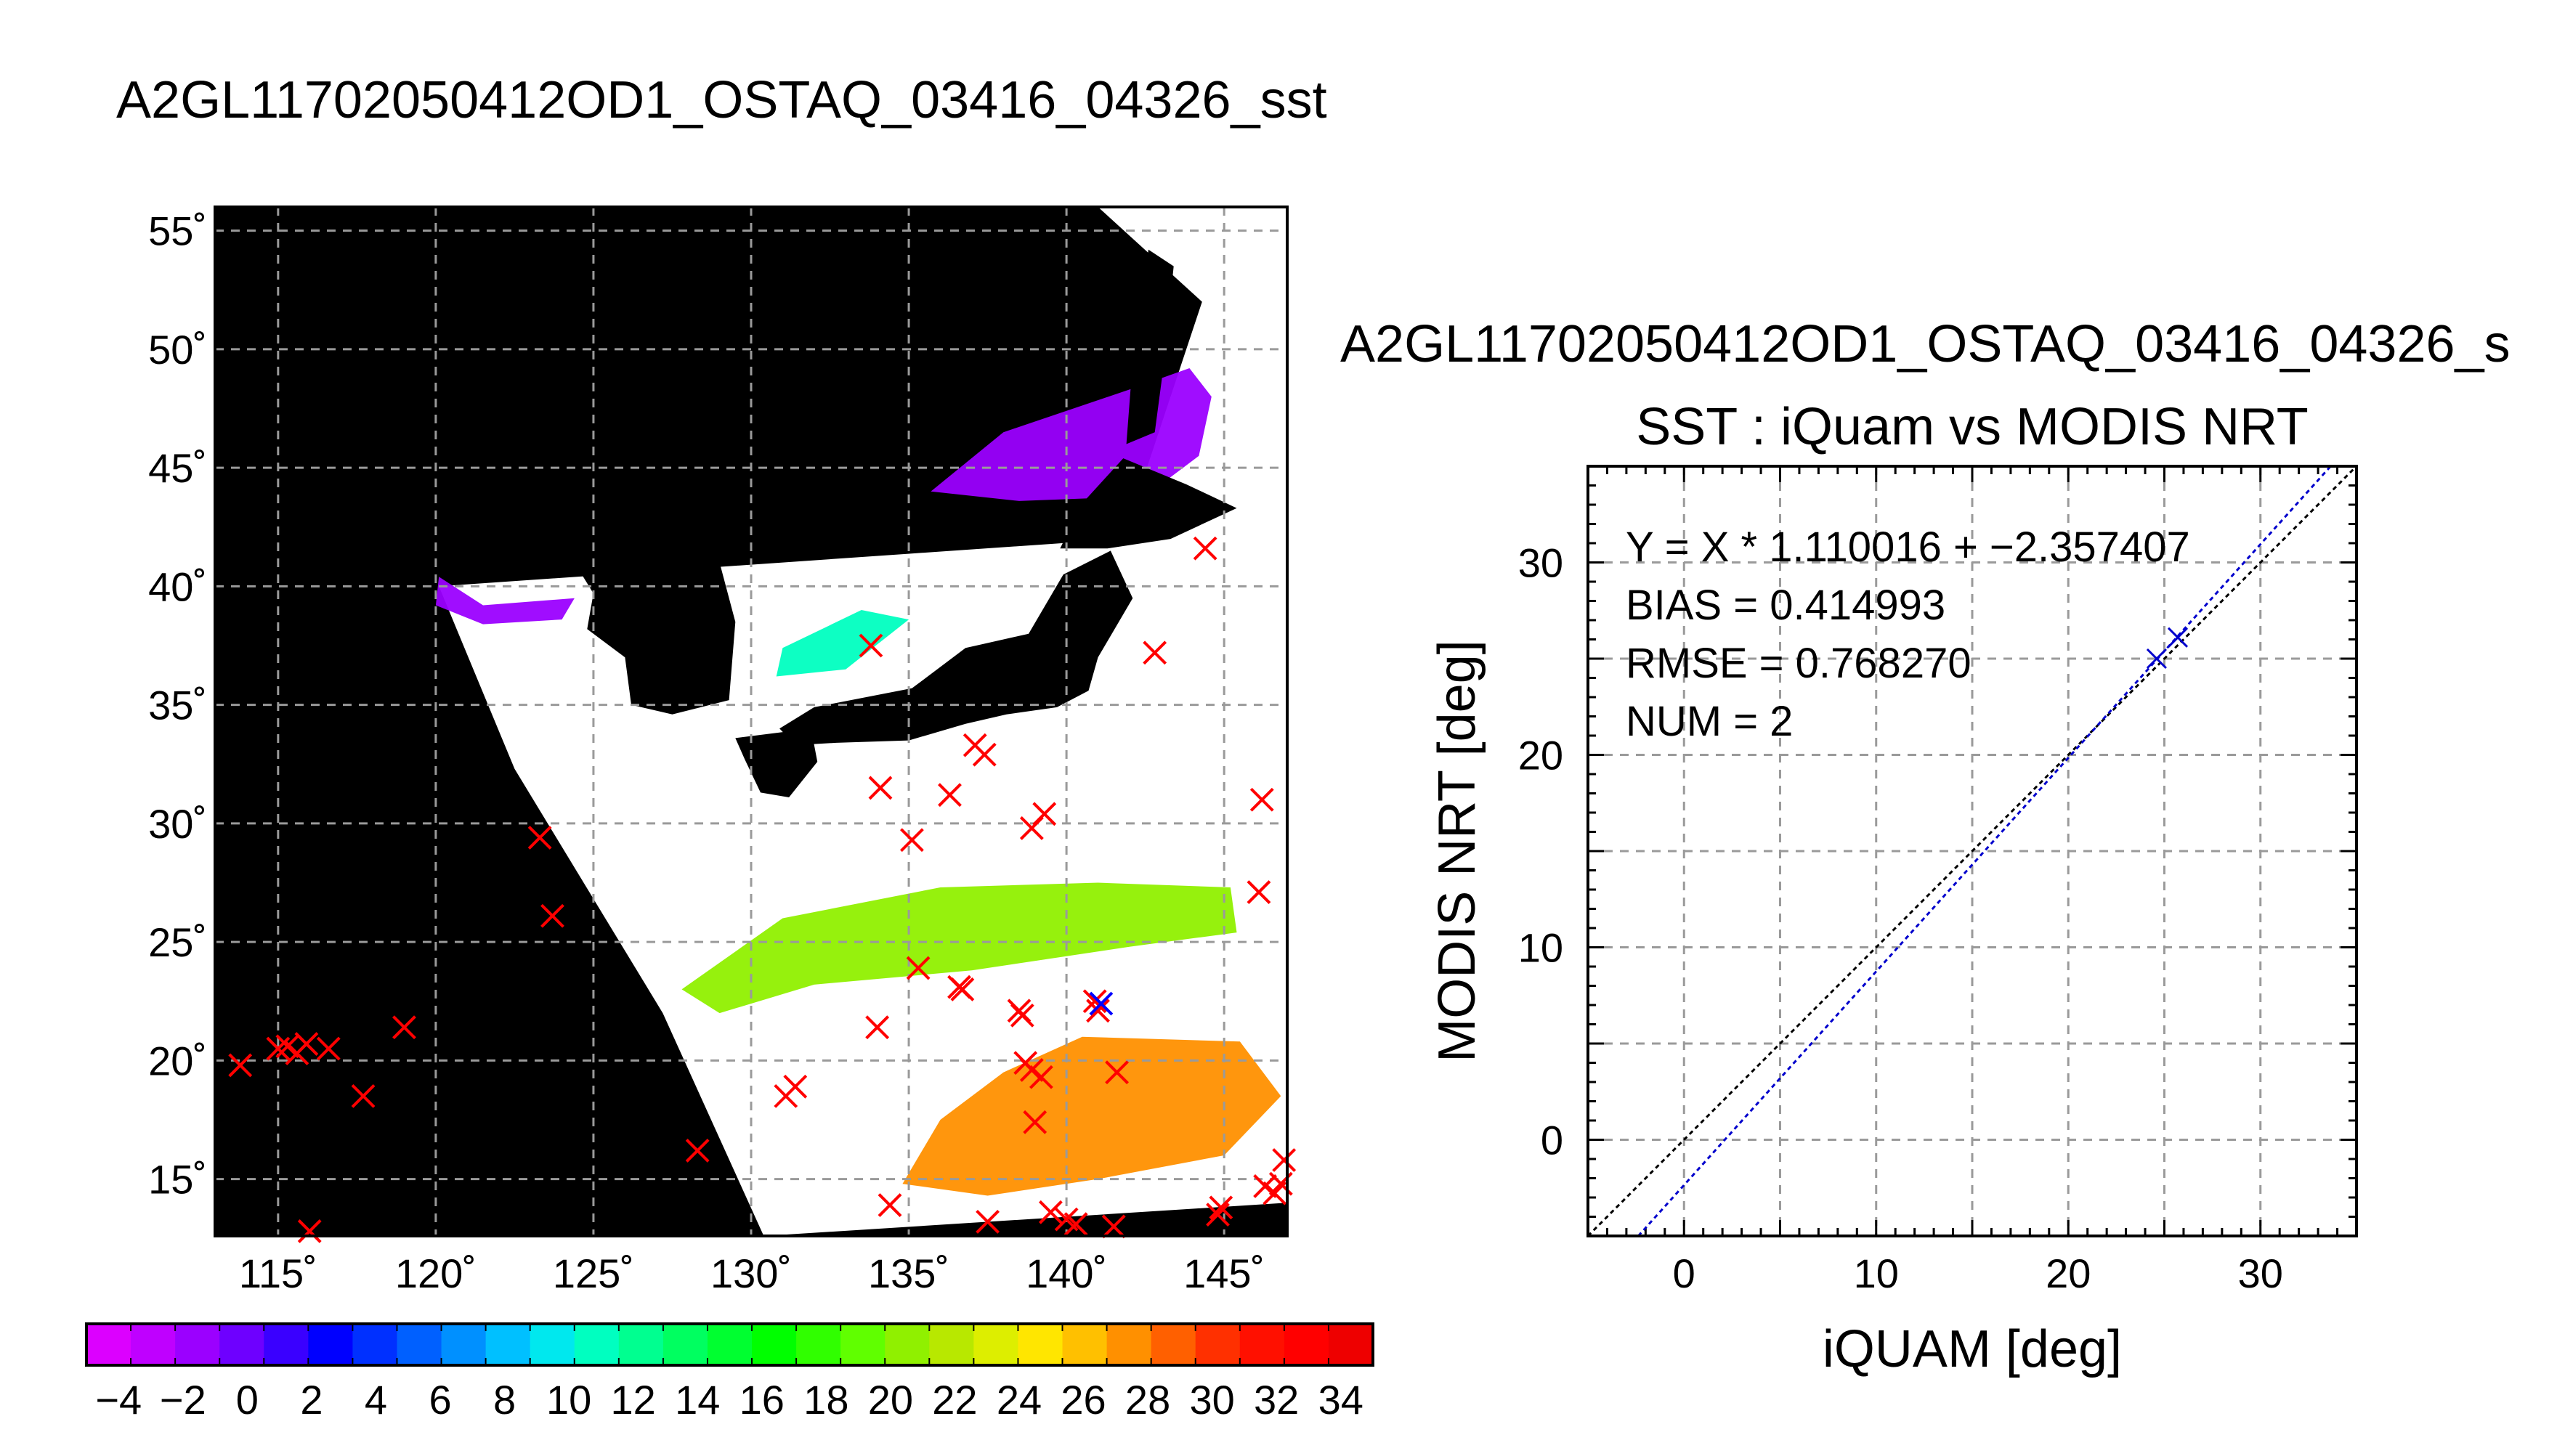 This screenshot has width=2549, height=1456. I want to click on buoy-marker-blue, so click(1102, 1003).